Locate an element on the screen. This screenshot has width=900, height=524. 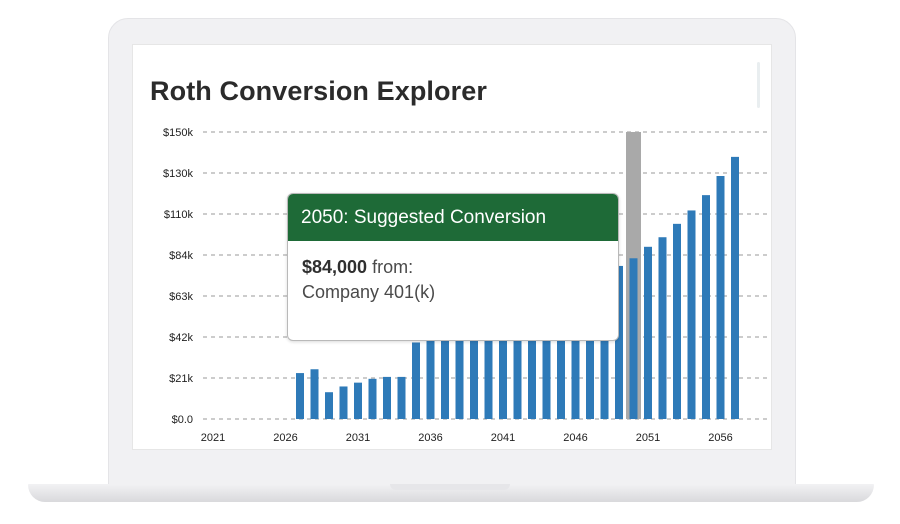
x-tick-label: 2031 is located at coordinates (358, 438).